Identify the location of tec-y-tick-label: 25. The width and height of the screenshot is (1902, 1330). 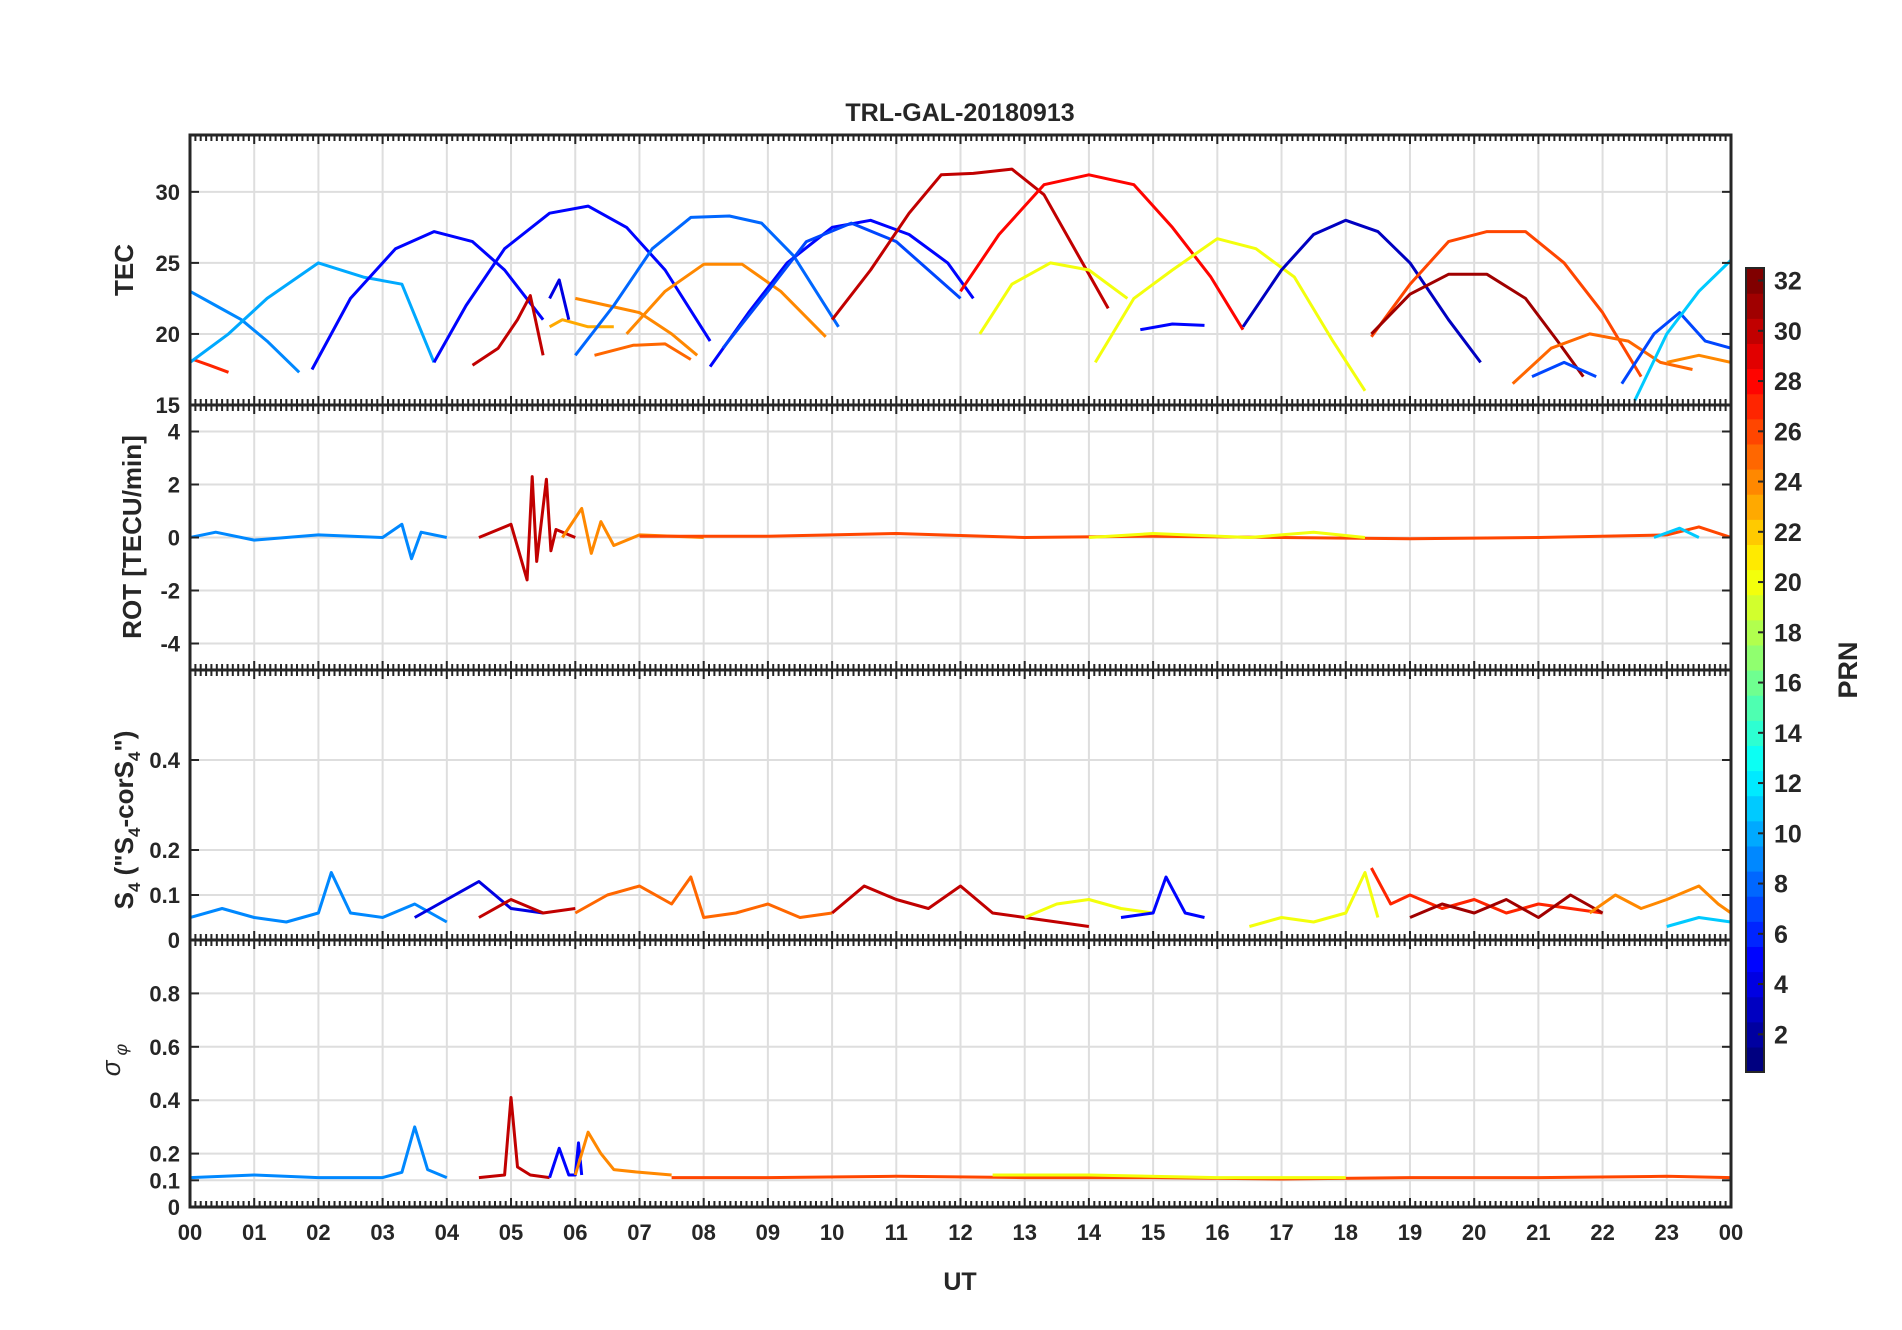
(168, 263).